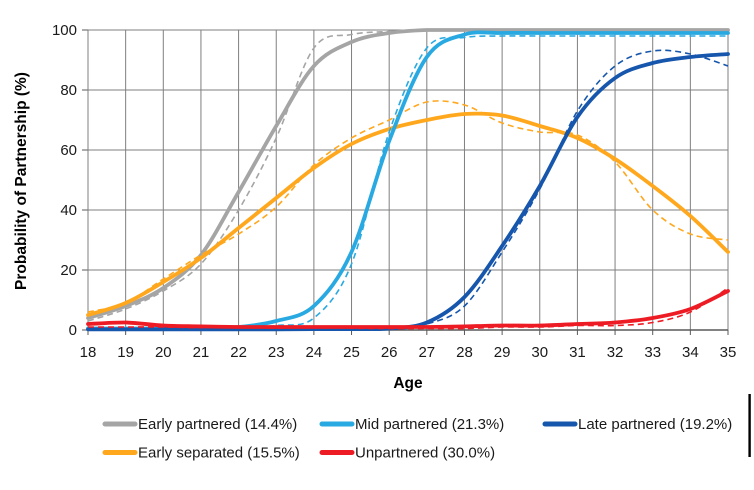 Image resolution: width=754 pixels, height=490 pixels. Describe the element at coordinates (314, 352) in the screenshot. I see `x-tick-label: 24` at that location.